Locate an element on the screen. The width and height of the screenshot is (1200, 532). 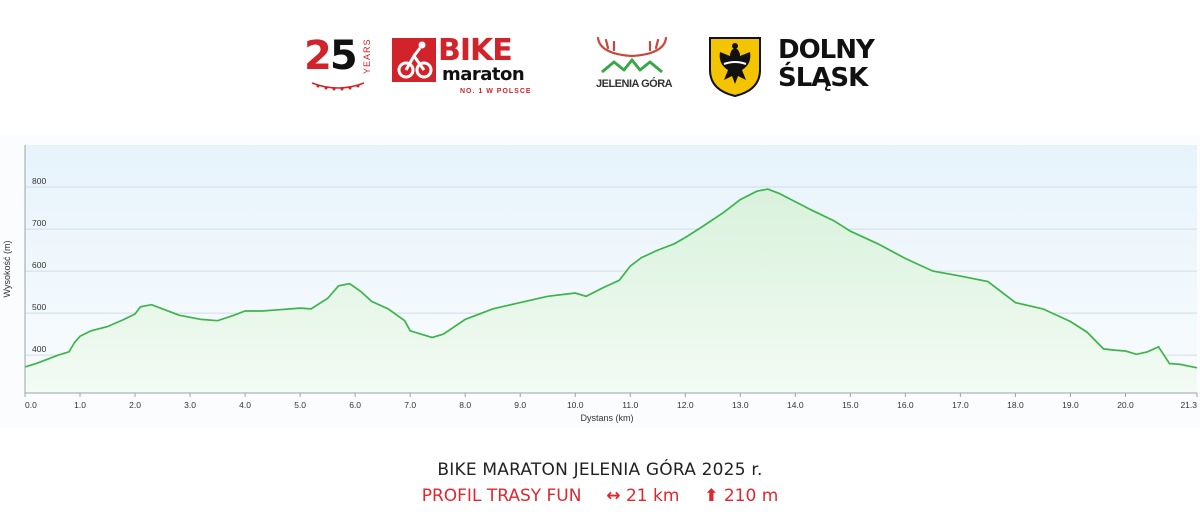
x-tick-label: 0.0 is located at coordinates (31, 405).